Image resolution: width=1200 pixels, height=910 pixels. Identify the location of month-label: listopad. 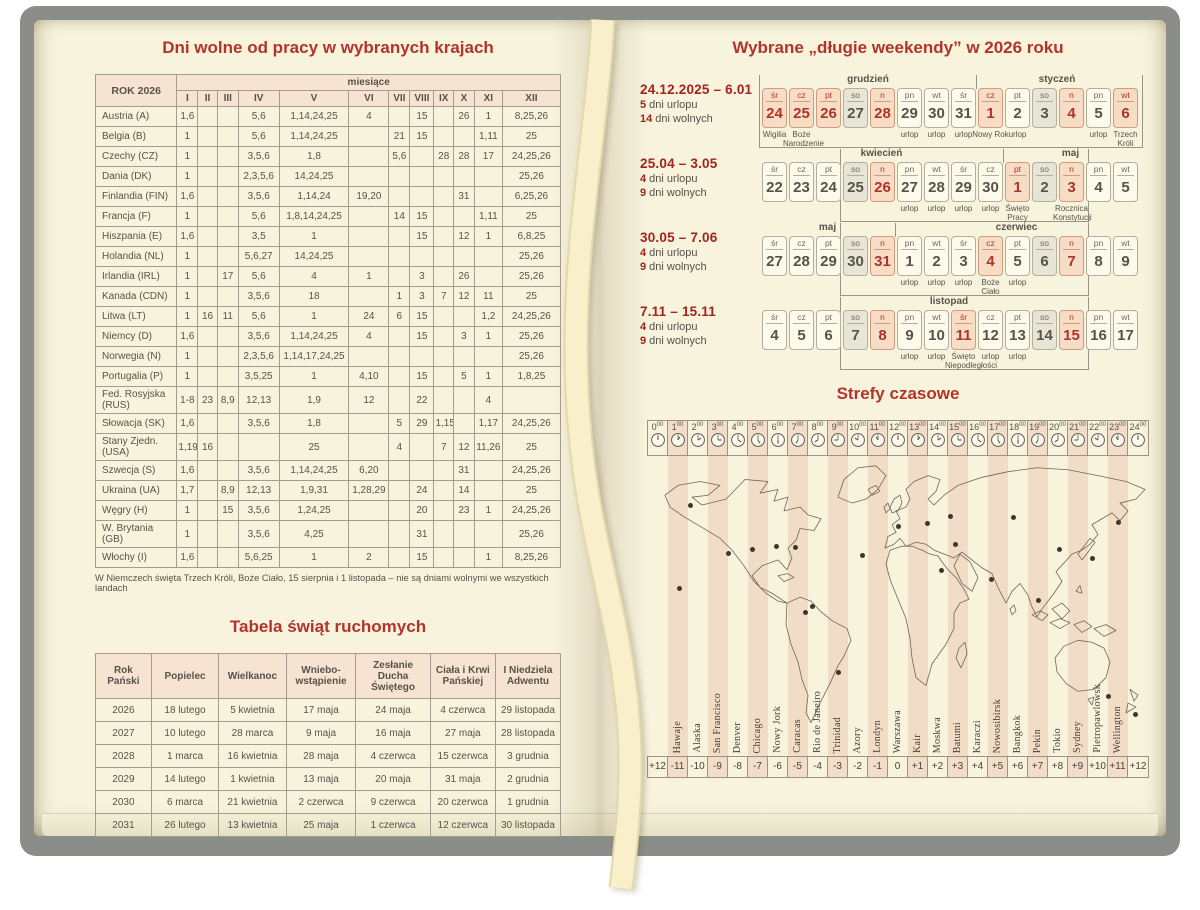
(949, 301).